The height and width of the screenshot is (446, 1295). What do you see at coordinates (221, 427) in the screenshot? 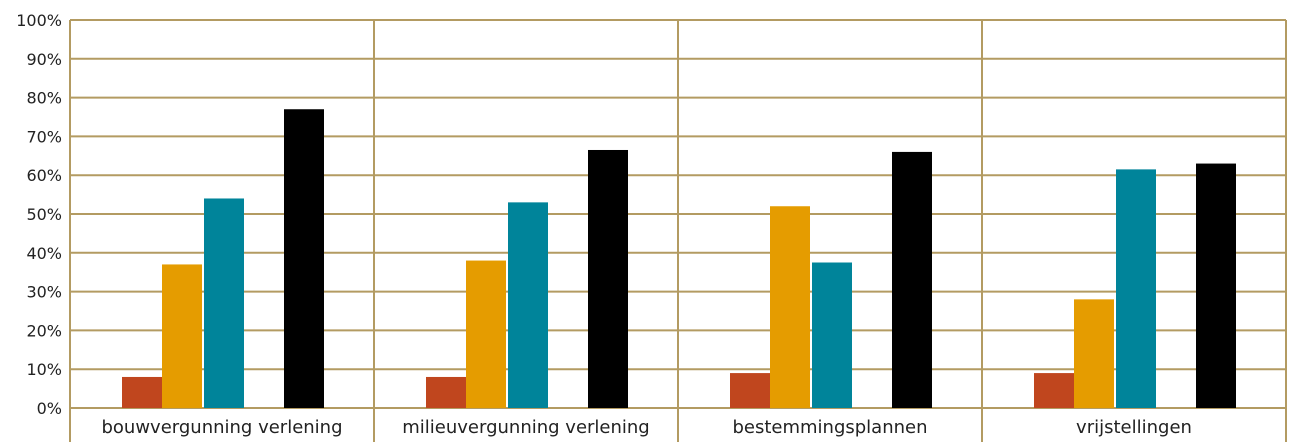
I see `x-category-label: bouwvergunning verlening` at bounding box center [221, 427].